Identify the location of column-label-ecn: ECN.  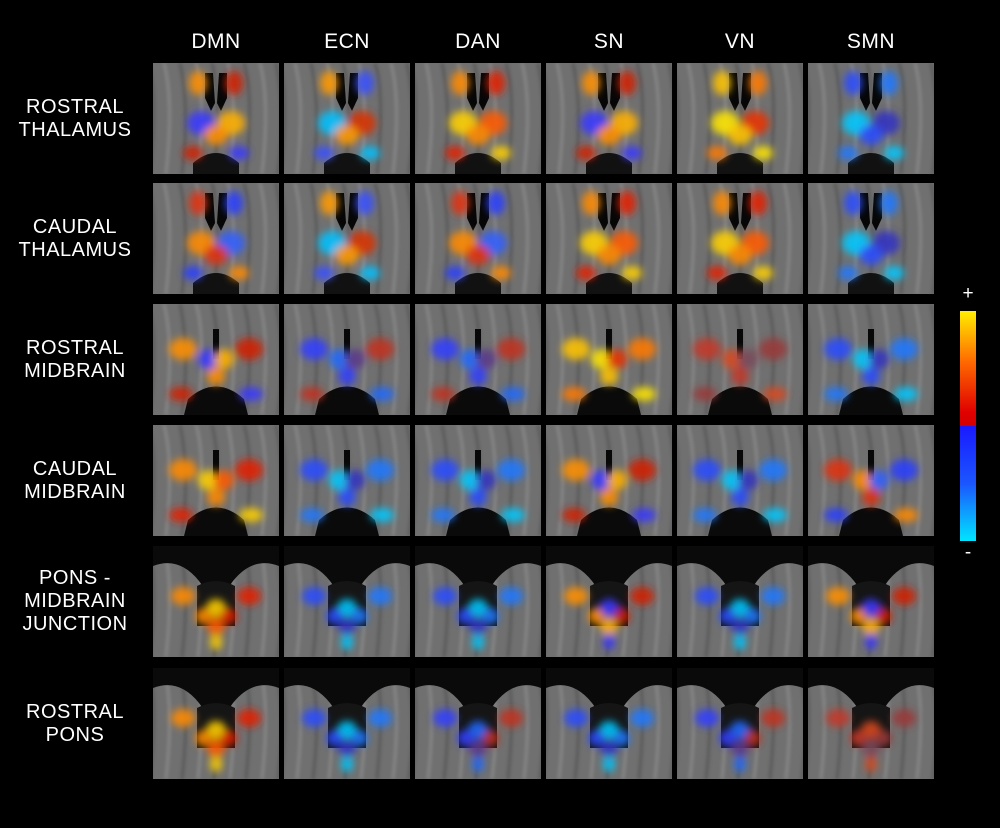
(347, 41).